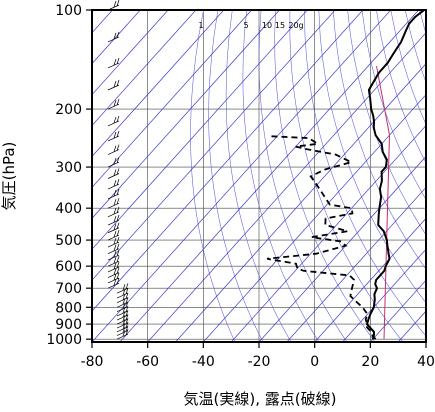 Image resolution: width=435 pixels, height=412 pixels. Describe the element at coordinates (260, 399) in the screenshot. I see `x-axis-label: 気温(実線), 露点(破線)` at that location.